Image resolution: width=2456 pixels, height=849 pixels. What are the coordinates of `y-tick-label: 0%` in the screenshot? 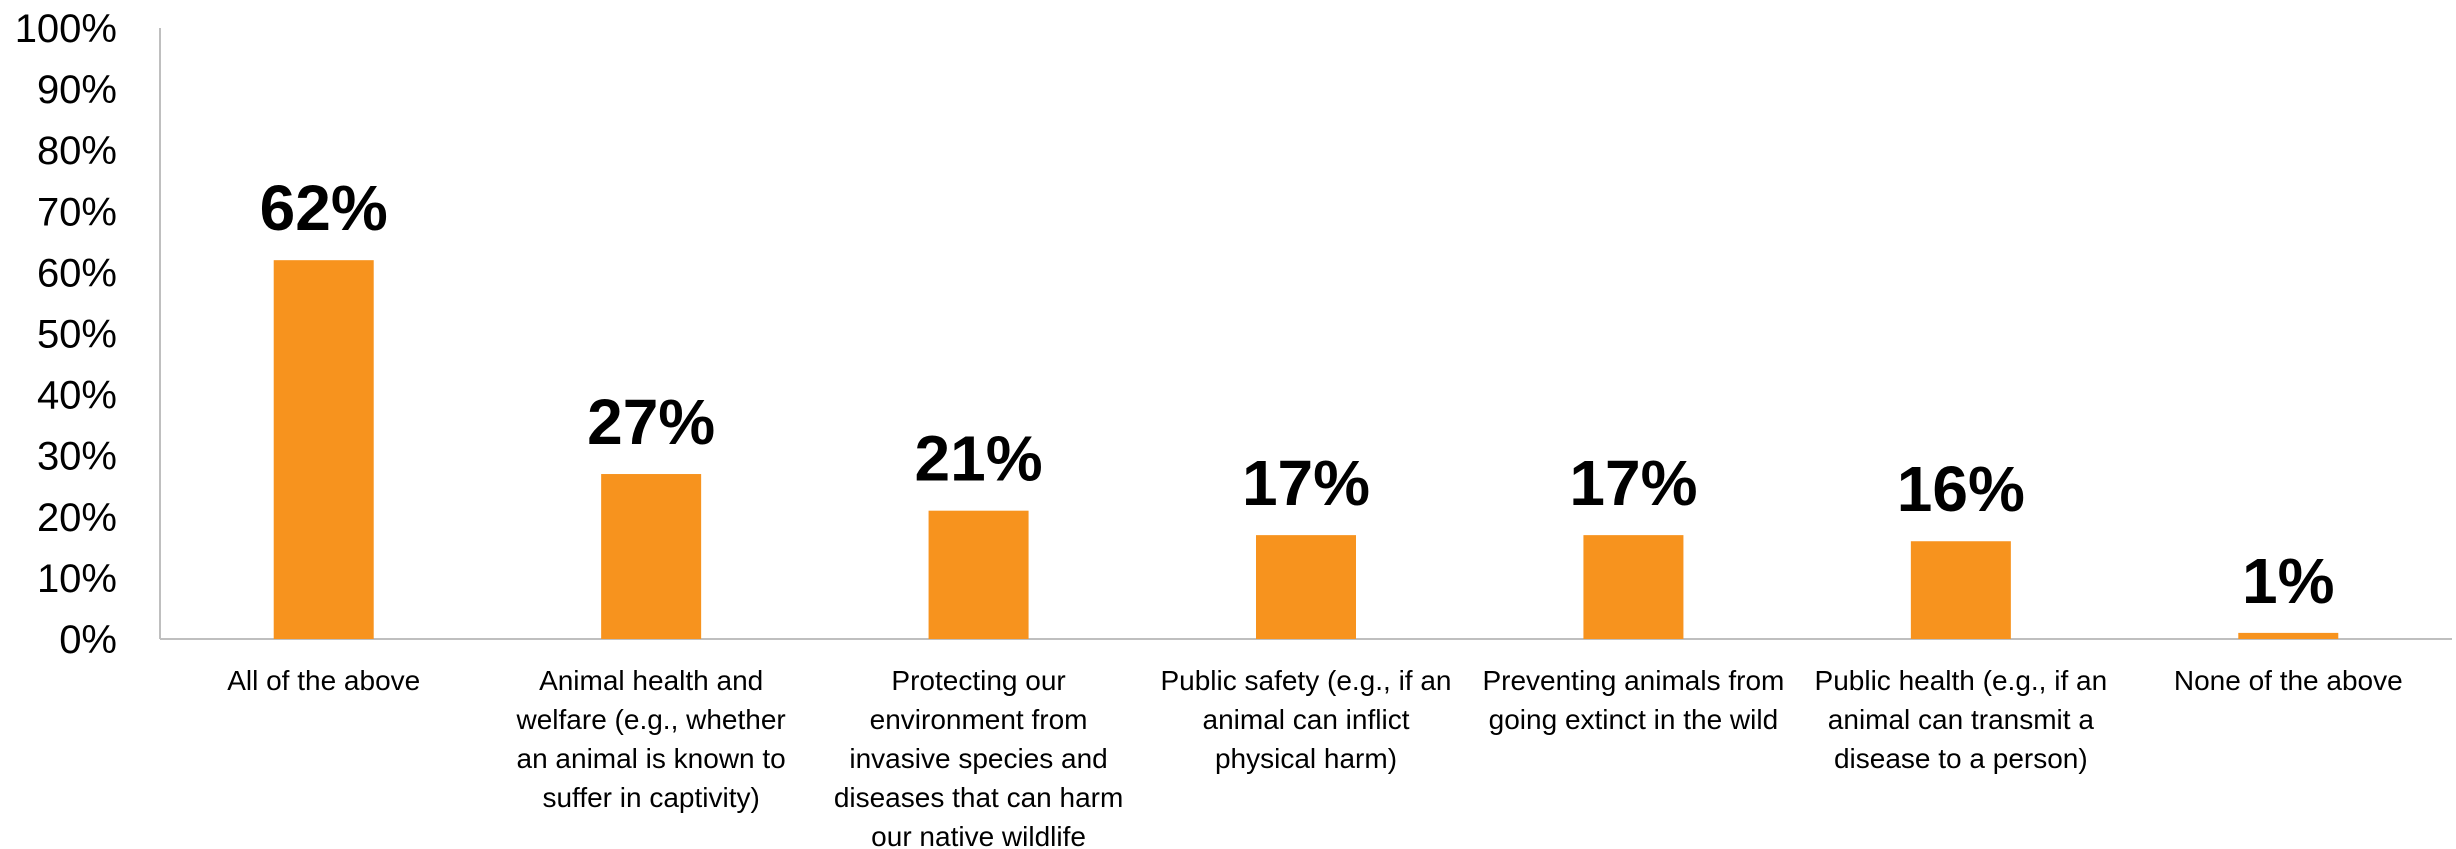 It's located at (88, 640).